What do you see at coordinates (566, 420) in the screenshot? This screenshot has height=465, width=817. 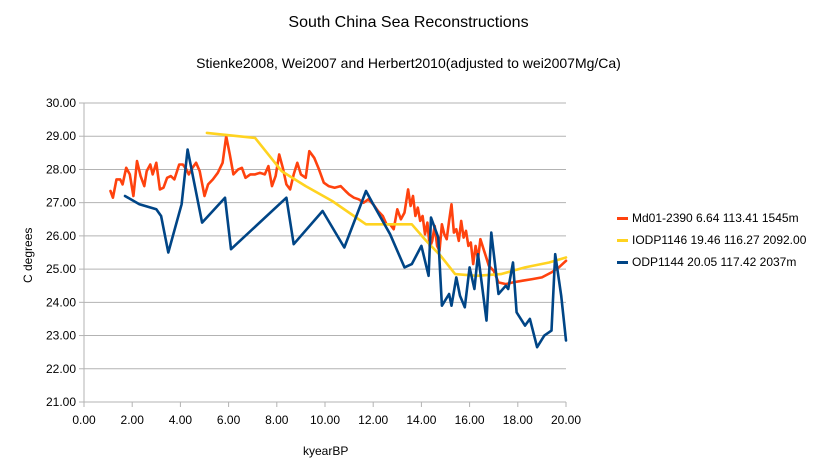 I see `x-tick-label: 20.00` at bounding box center [566, 420].